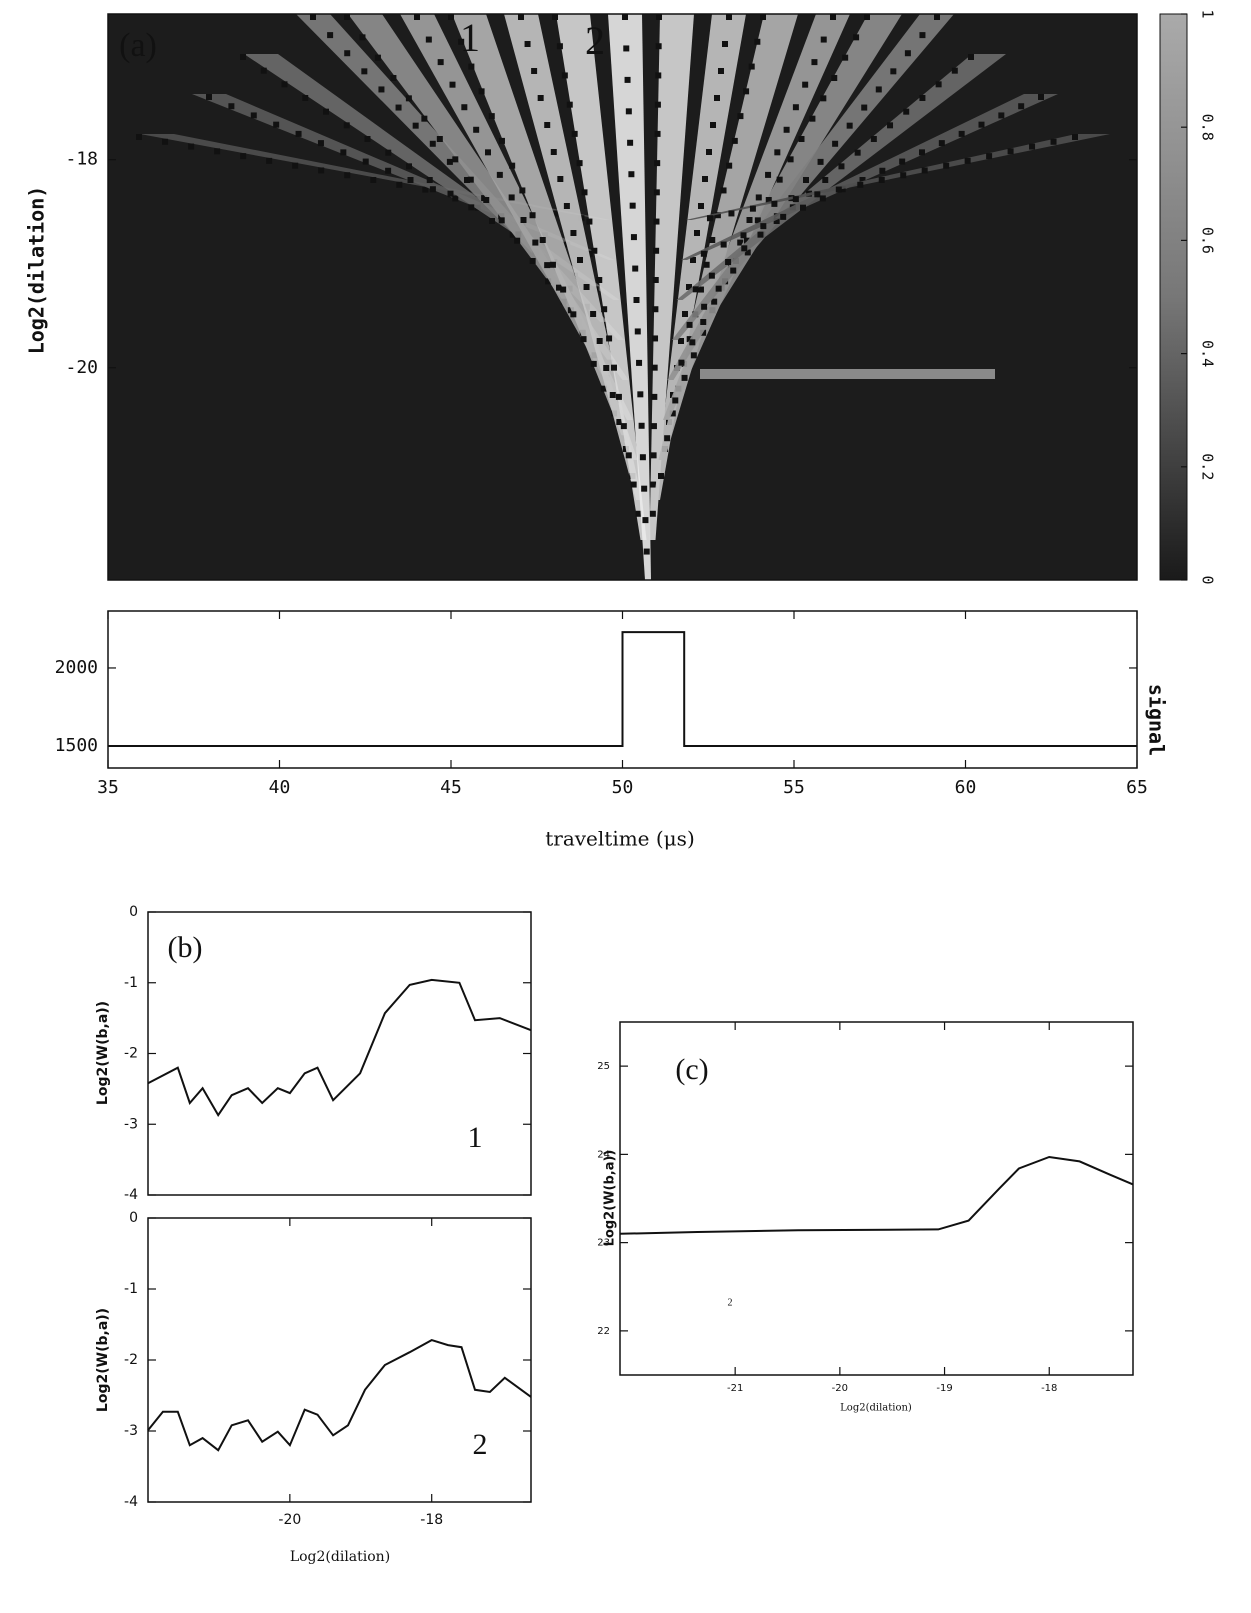 Image resolution: width=1251 pixels, height=1613 pixels. Describe the element at coordinates (451, 787) in the screenshot. I see `x-tick-label: 45` at that location.